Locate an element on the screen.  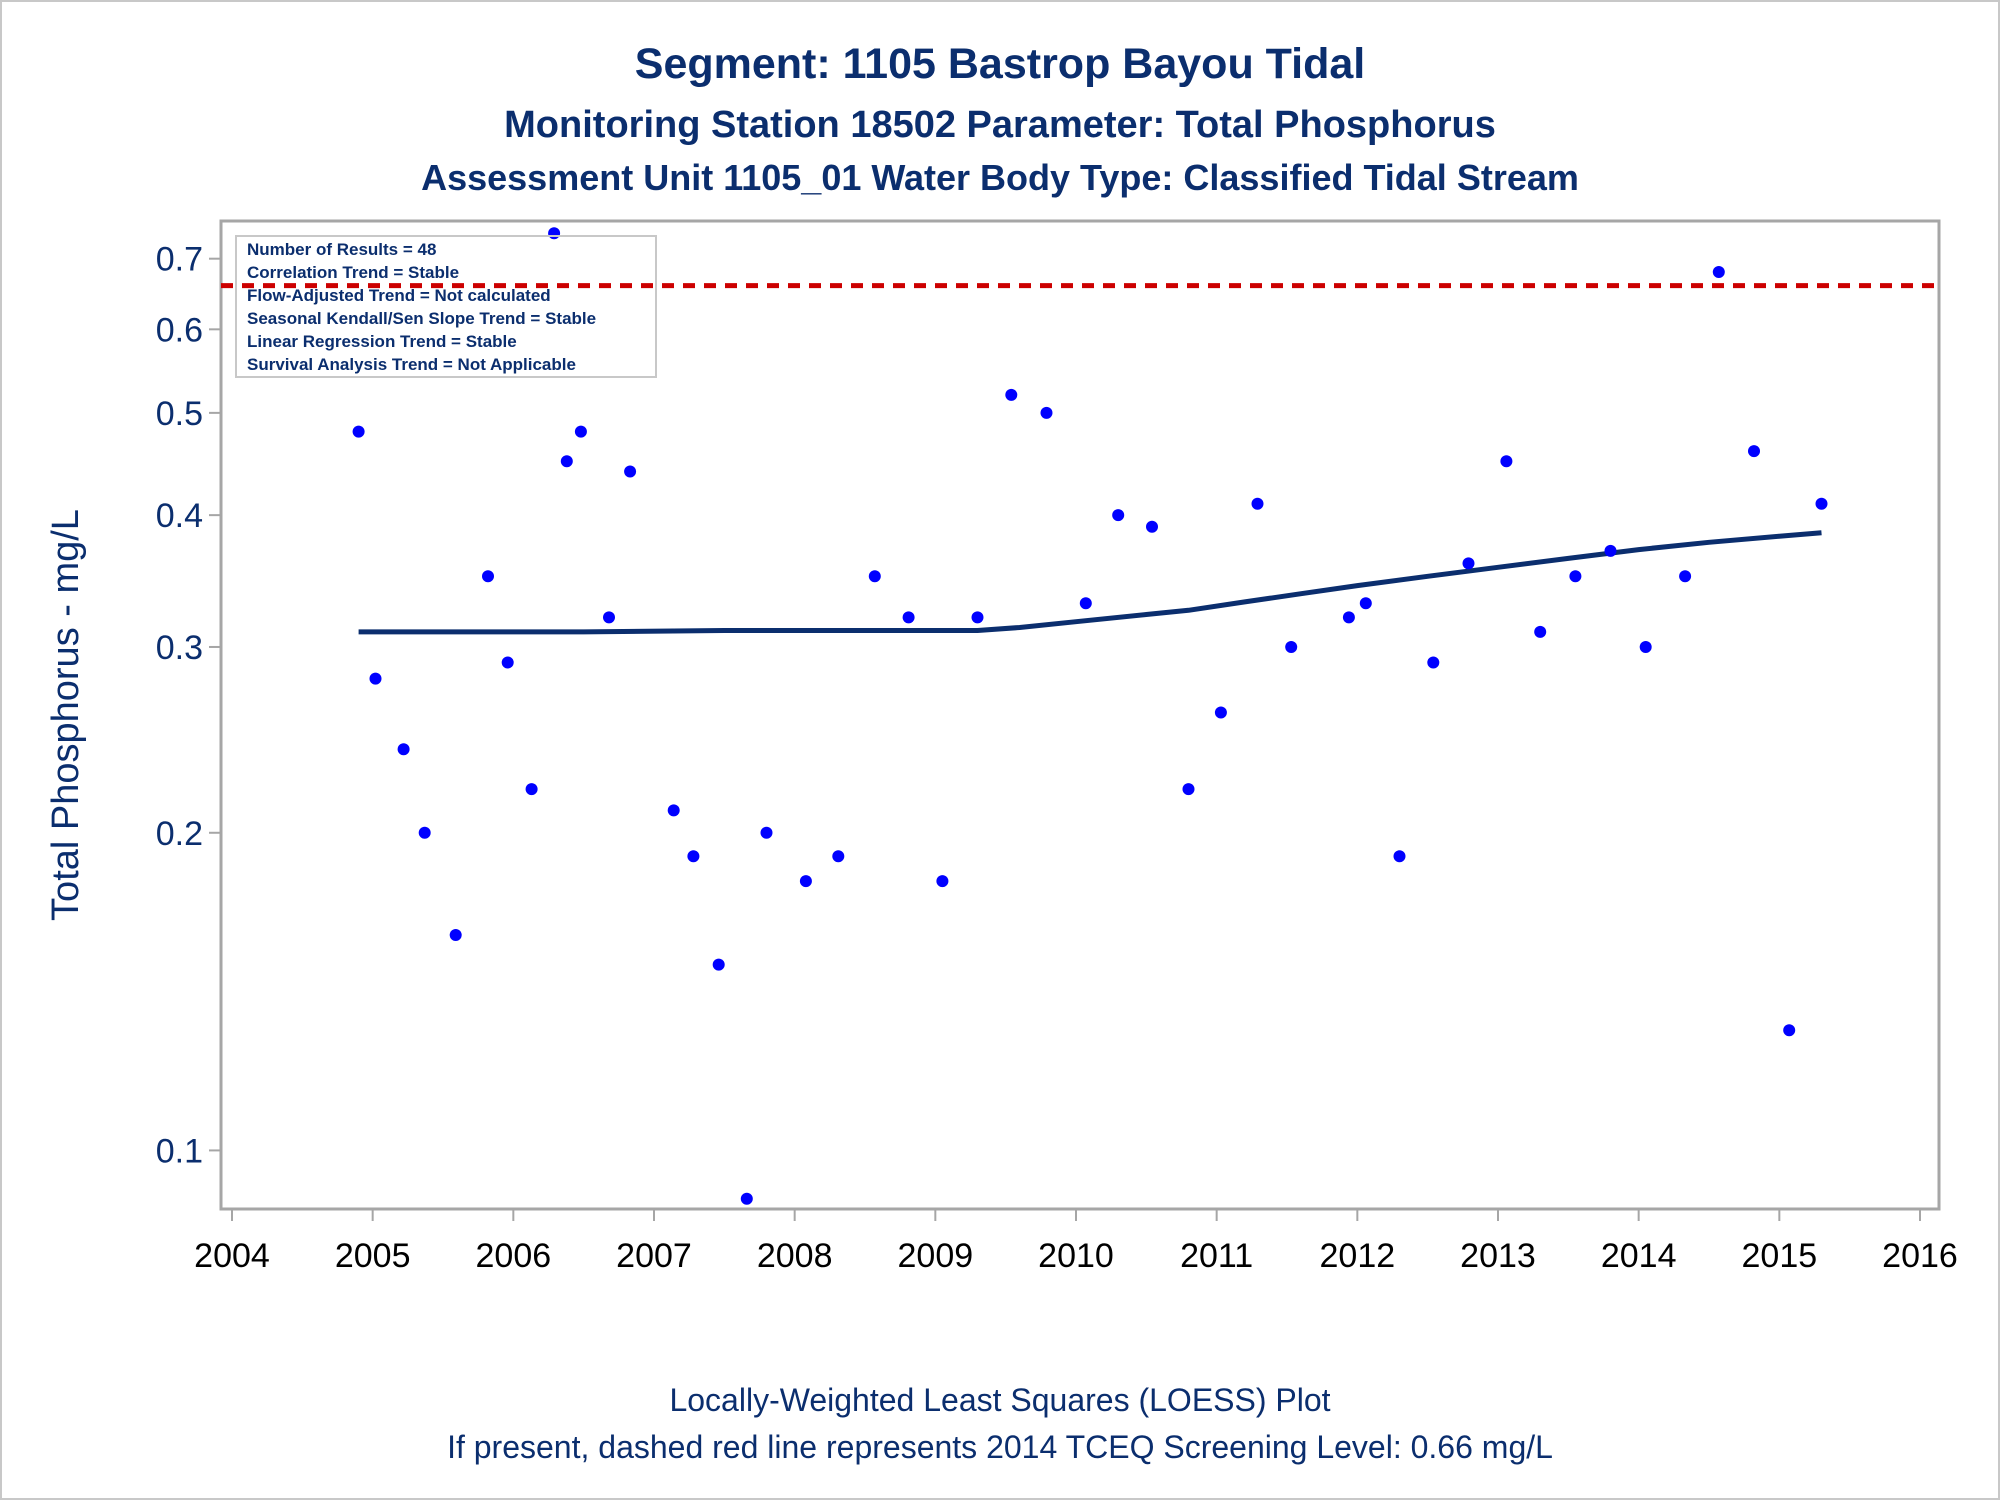
x-tick-label: 2016 is located at coordinates (1920, 1256).